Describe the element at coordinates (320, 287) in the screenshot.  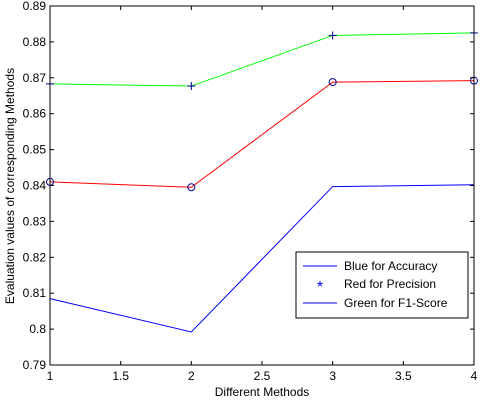
I see `legend-symbol-precision: *` at that location.